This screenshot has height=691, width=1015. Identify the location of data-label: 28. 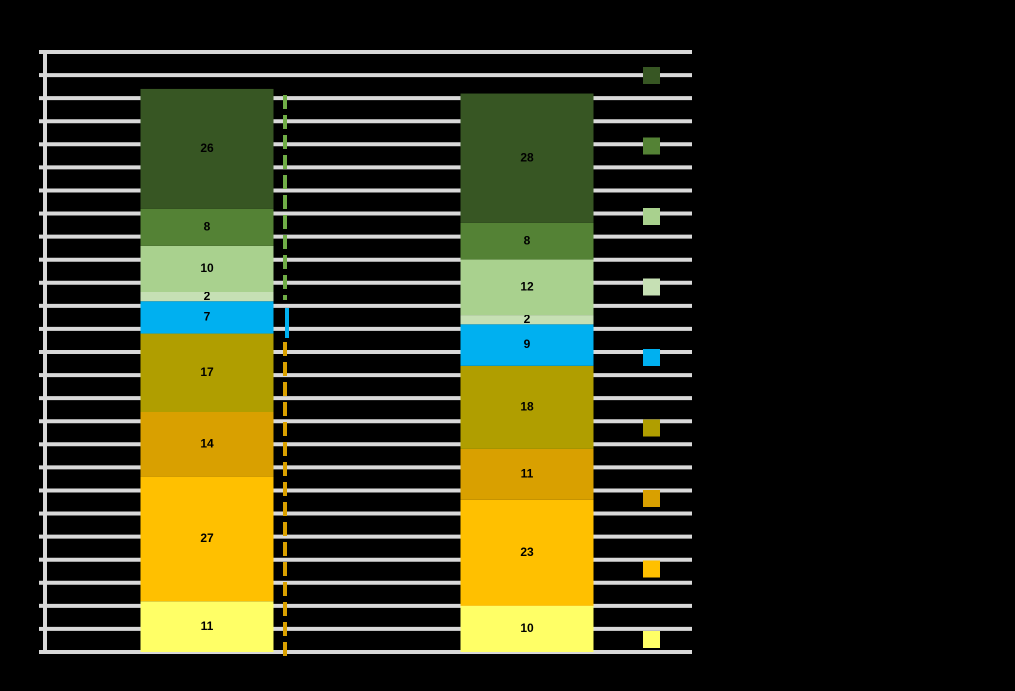
(527, 157).